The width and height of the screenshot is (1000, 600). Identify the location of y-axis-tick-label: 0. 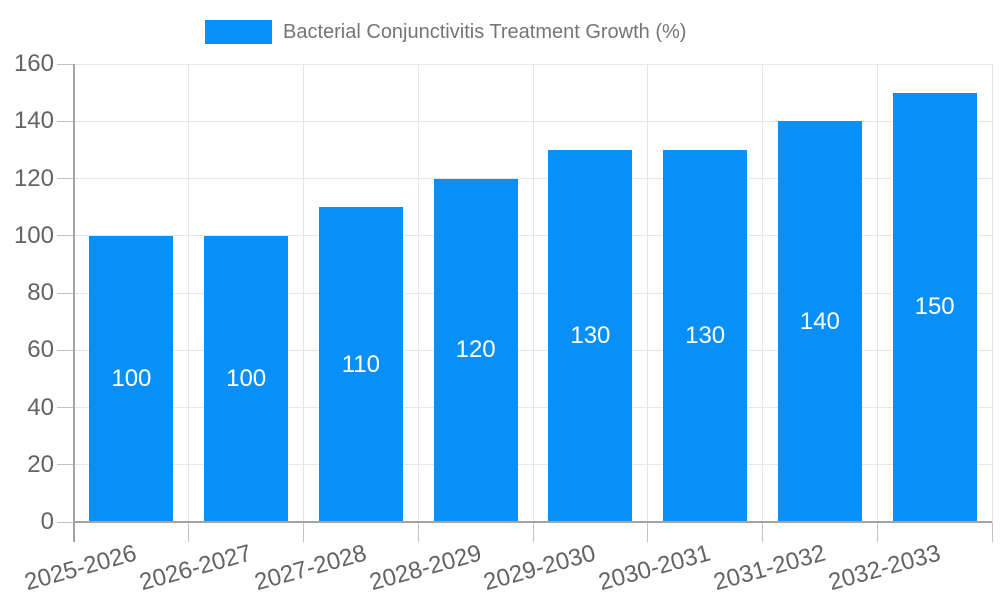
(47, 521).